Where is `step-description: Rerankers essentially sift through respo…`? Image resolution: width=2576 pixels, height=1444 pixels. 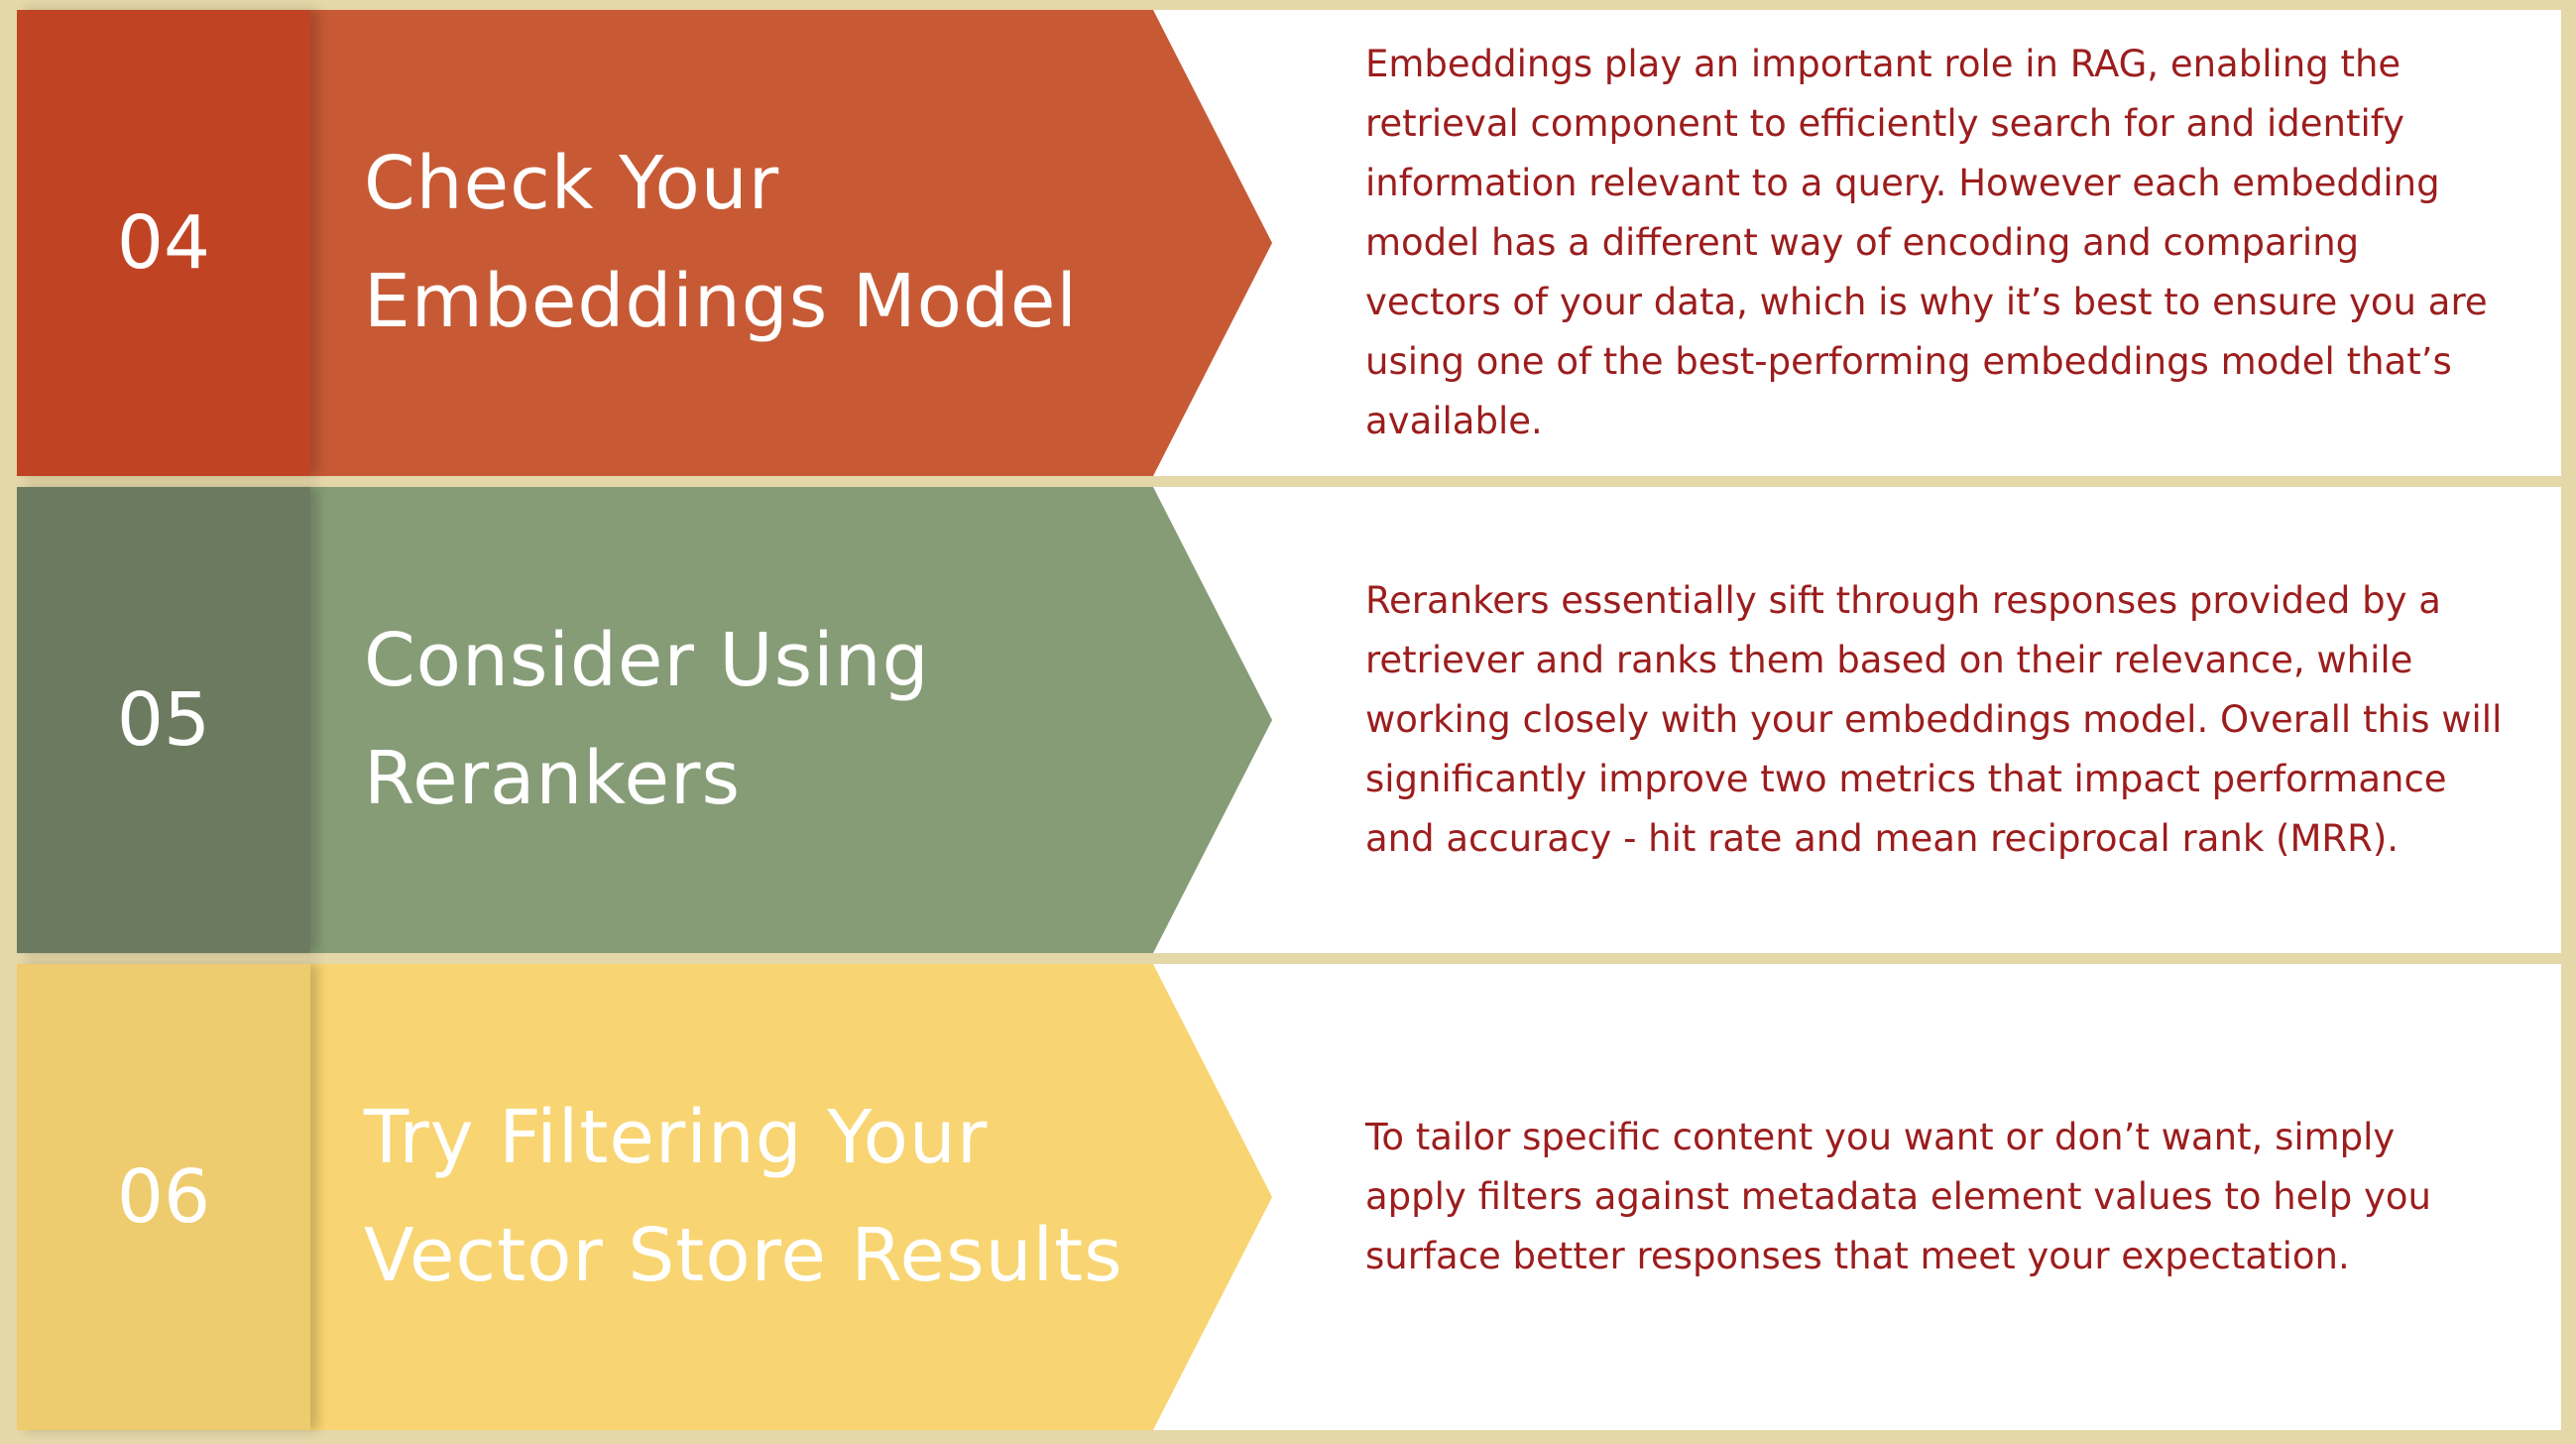
step-description: Rerankers essentially sift through respo… is located at coordinates (1935, 720).